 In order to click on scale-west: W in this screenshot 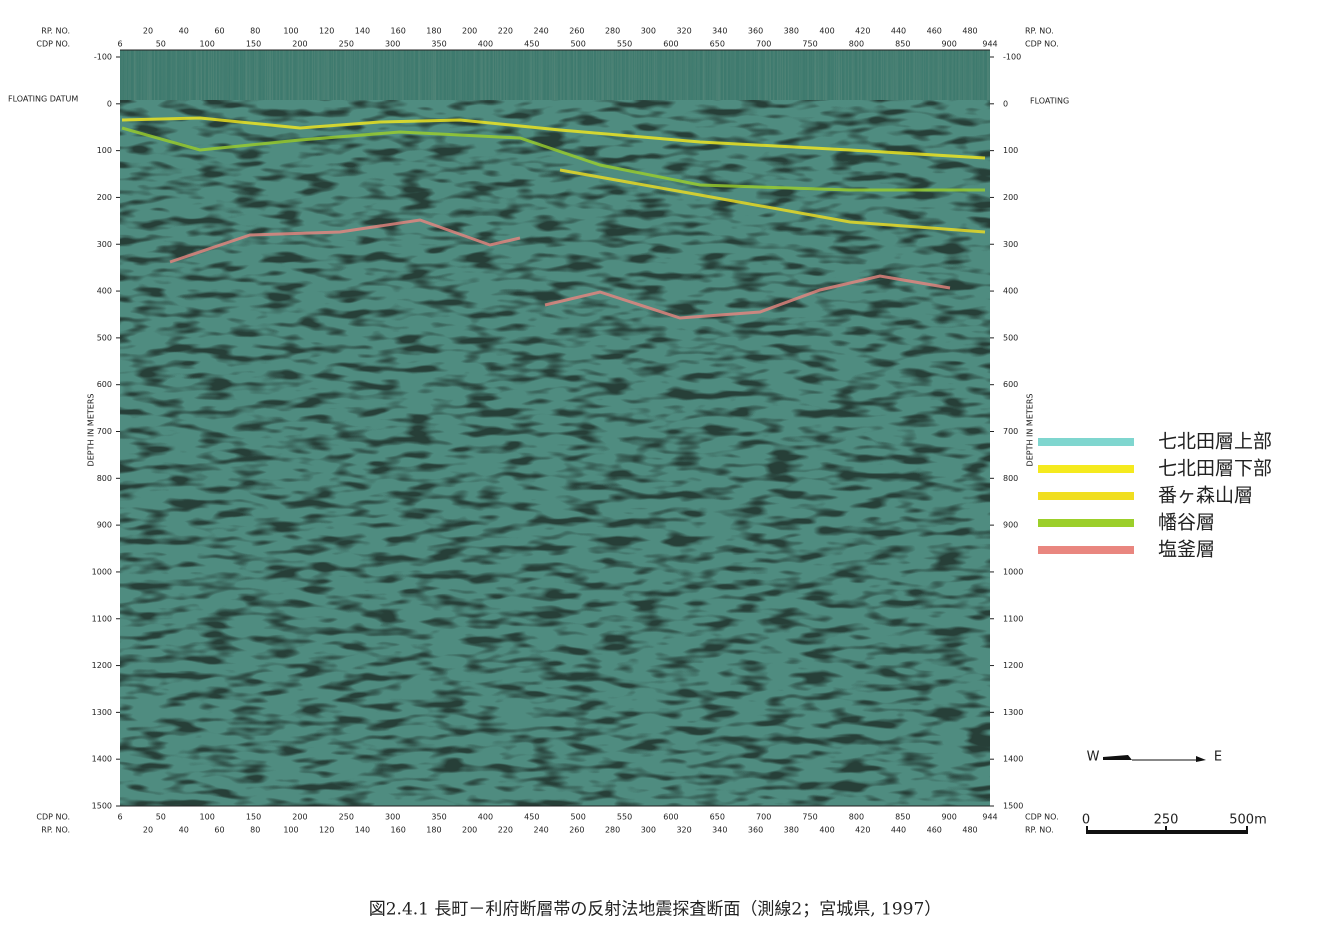, I will do `click(1093, 757)`.